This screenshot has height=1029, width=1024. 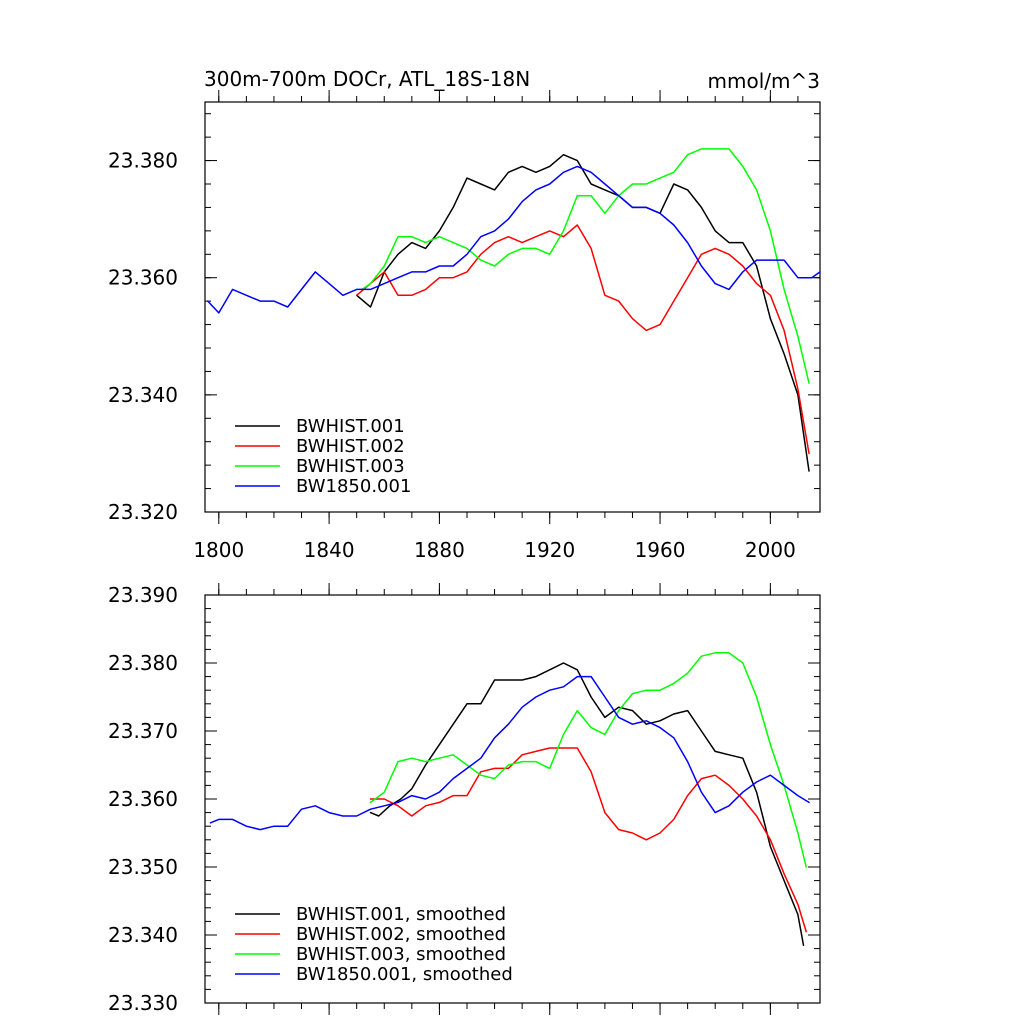 What do you see at coordinates (143, 1003) in the screenshot?
I see `bottom-y-tick-label: 23.330` at bounding box center [143, 1003].